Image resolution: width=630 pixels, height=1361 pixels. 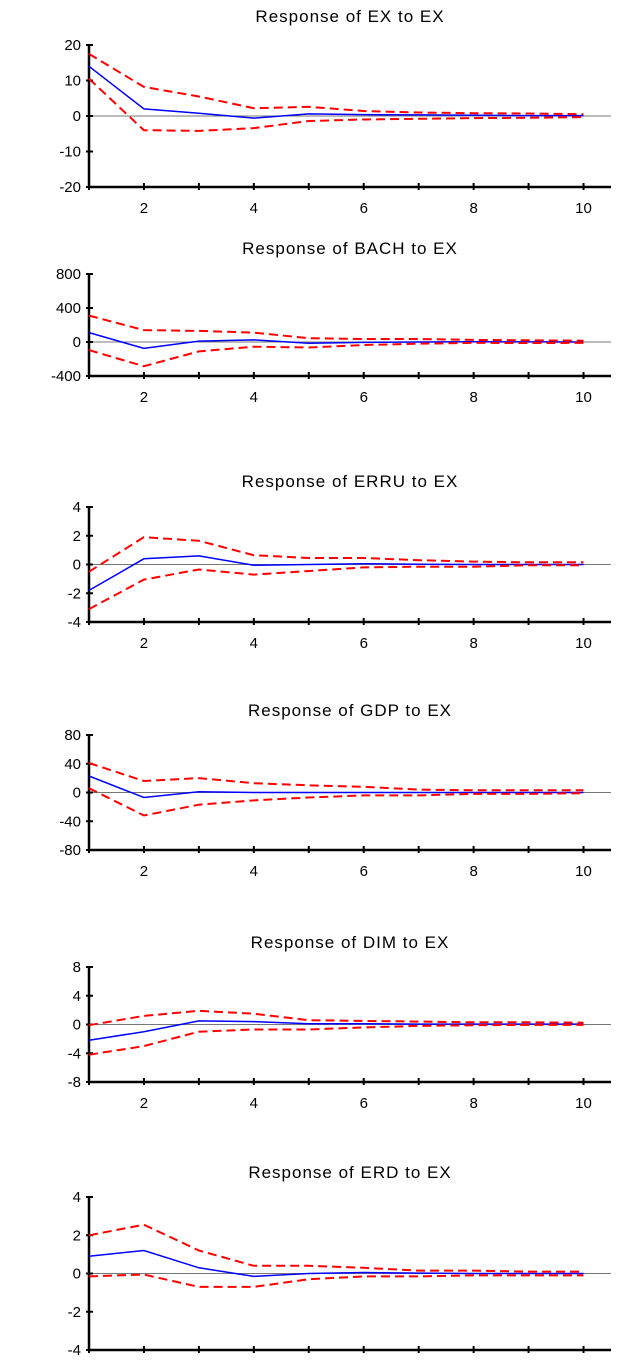 I want to click on y-tick-label: 800, so click(x=68, y=274).